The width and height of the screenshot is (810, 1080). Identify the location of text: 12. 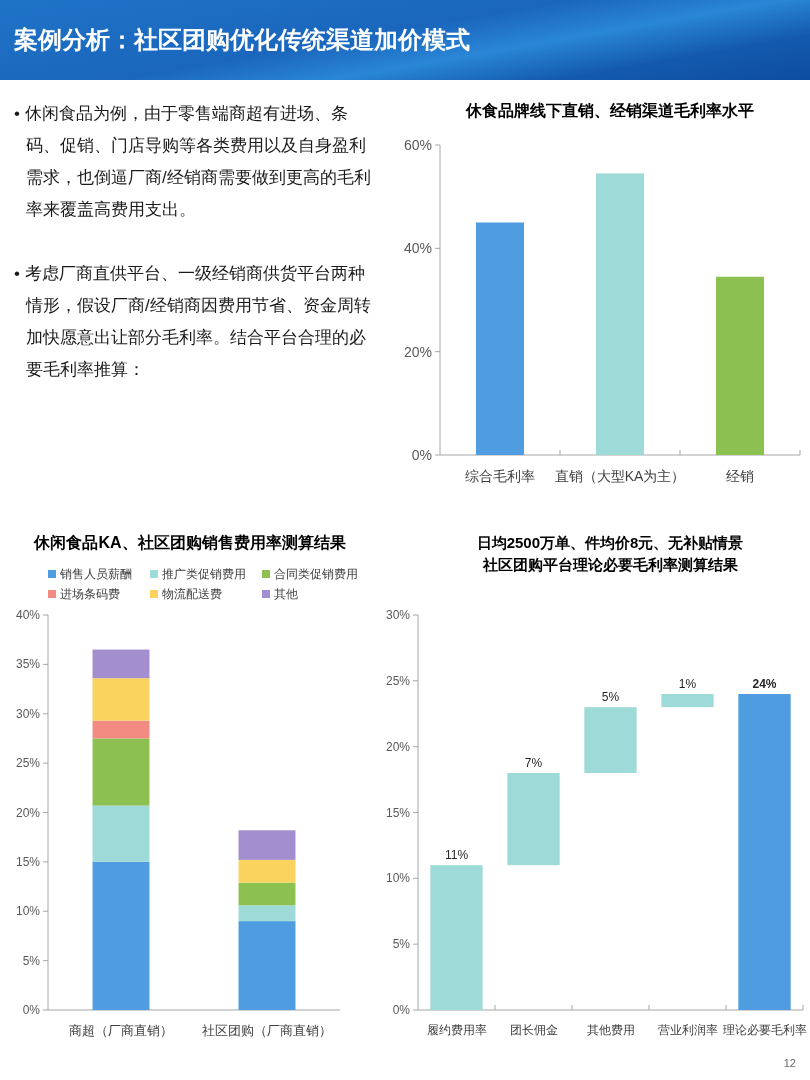
(789, 1064).